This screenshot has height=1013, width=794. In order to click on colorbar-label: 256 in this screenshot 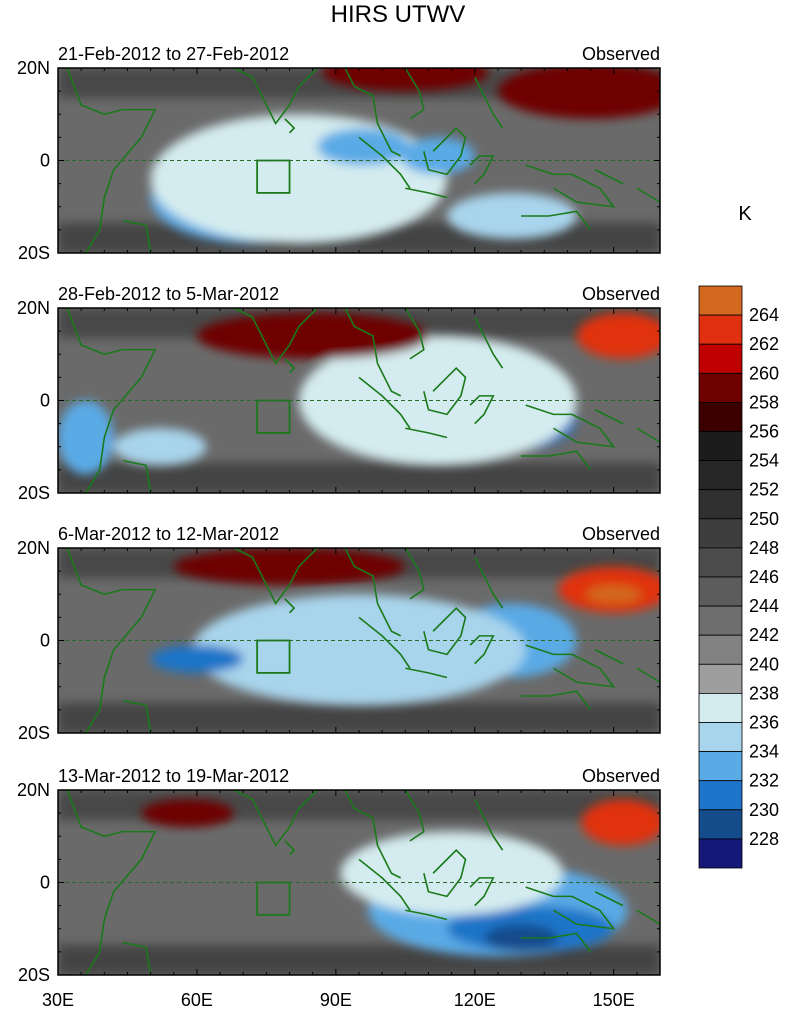, I will do `click(764, 432)`.